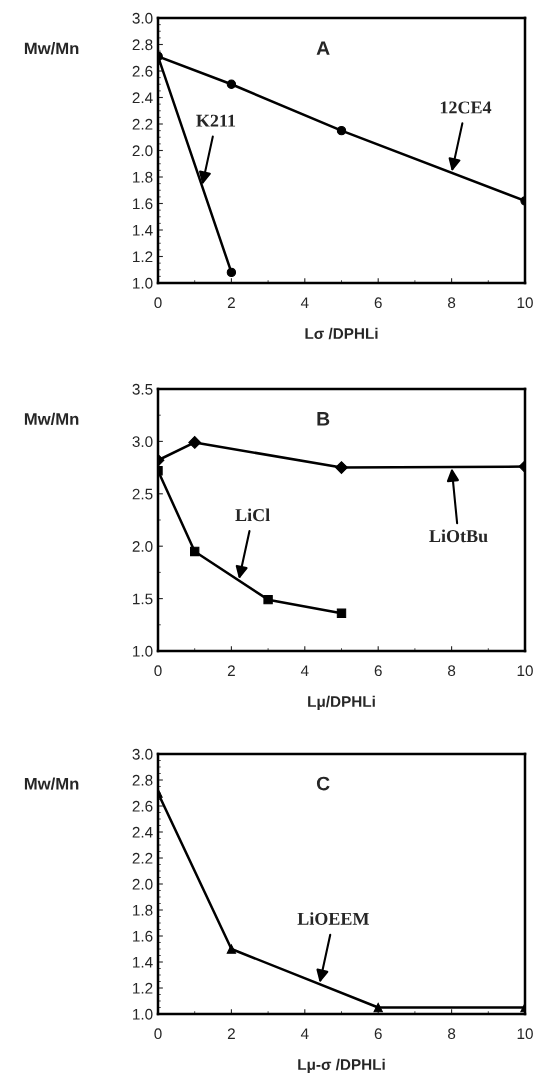 This screenshot has width=533, height=1084. I want to click on text: B, so click(323, 419).